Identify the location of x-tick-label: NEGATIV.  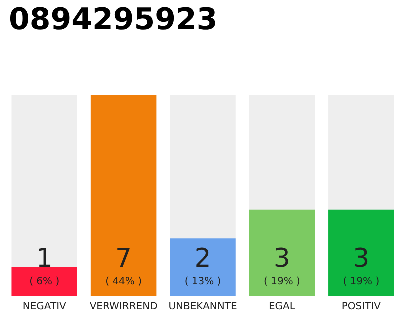
(44, 307).